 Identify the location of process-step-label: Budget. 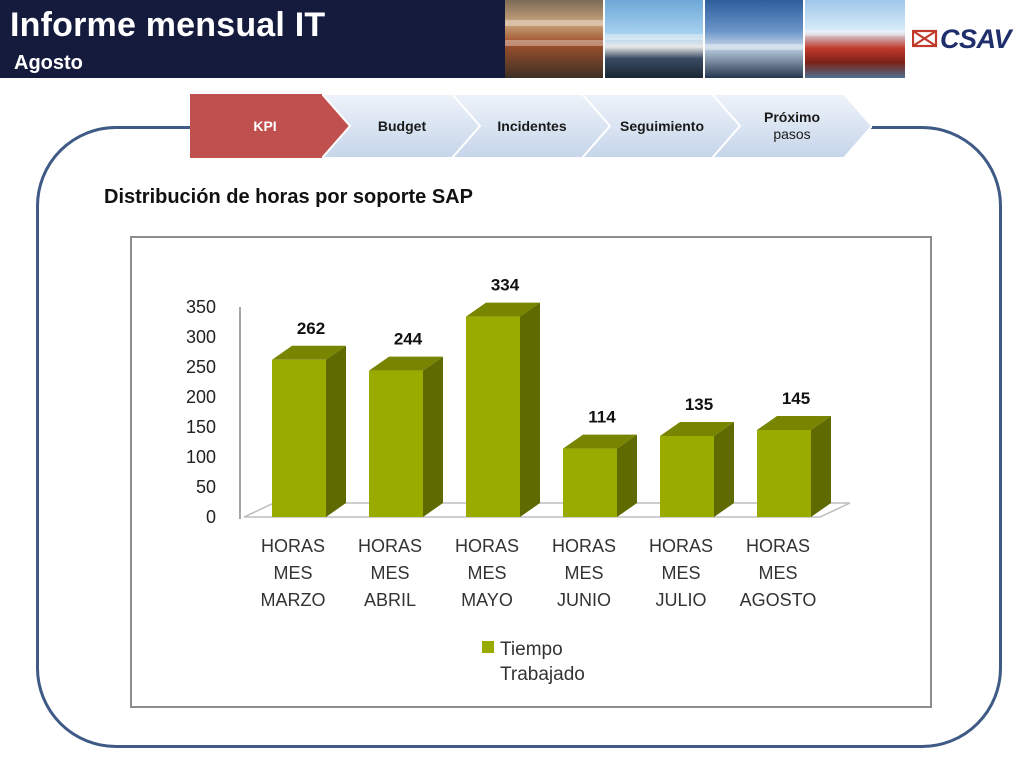
(402, 125).